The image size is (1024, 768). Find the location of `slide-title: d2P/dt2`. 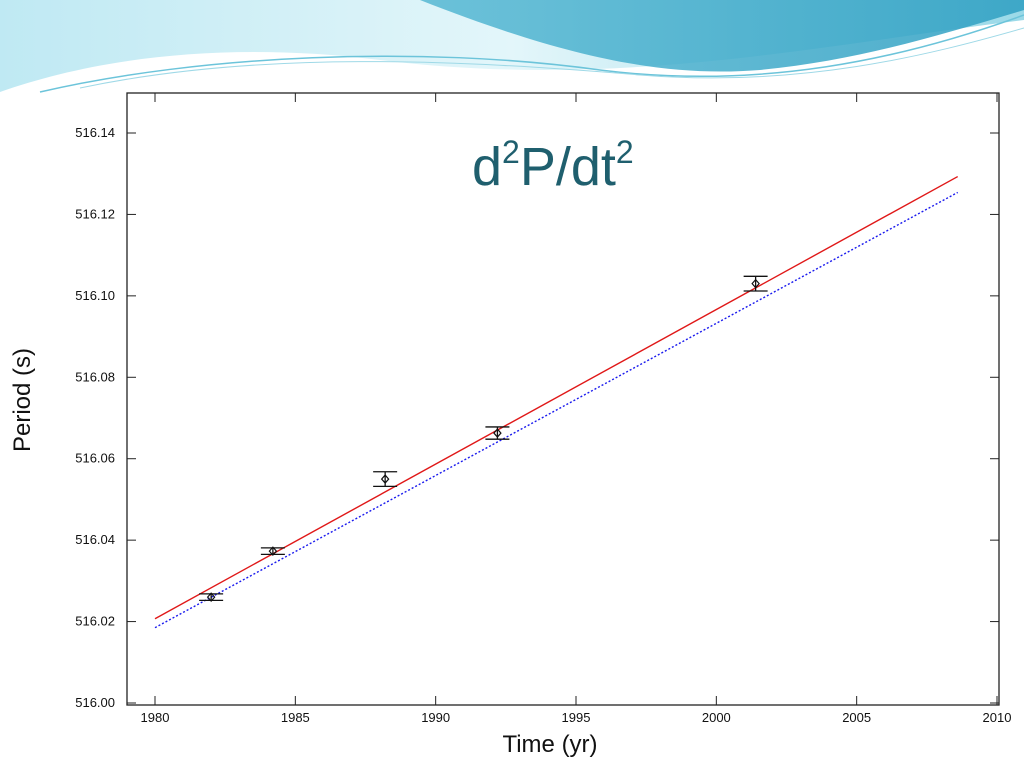

slide-title: d2P/dt2 is located at coordinates (553, 166).